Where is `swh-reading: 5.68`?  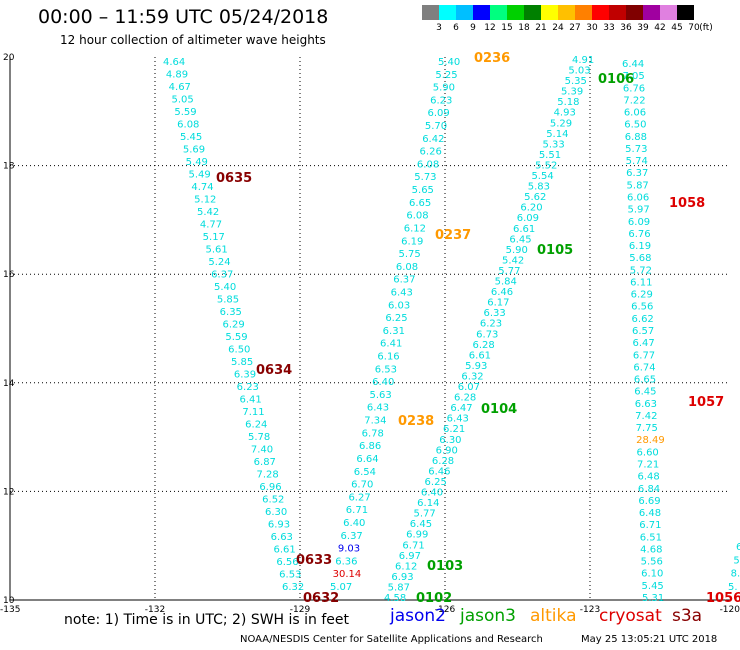
swh-reading: 5.68 is located at coordinates (640, 258).